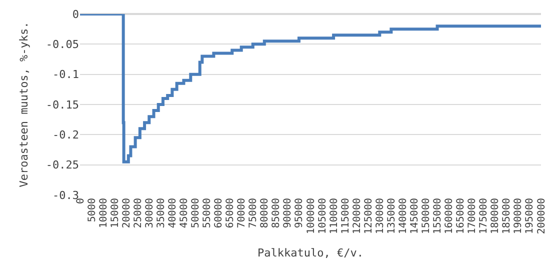  What do you see at coordinates (254, 213) in the screenshot?
I see `x-tick-label: 75000` at bounding box center [254, 213].